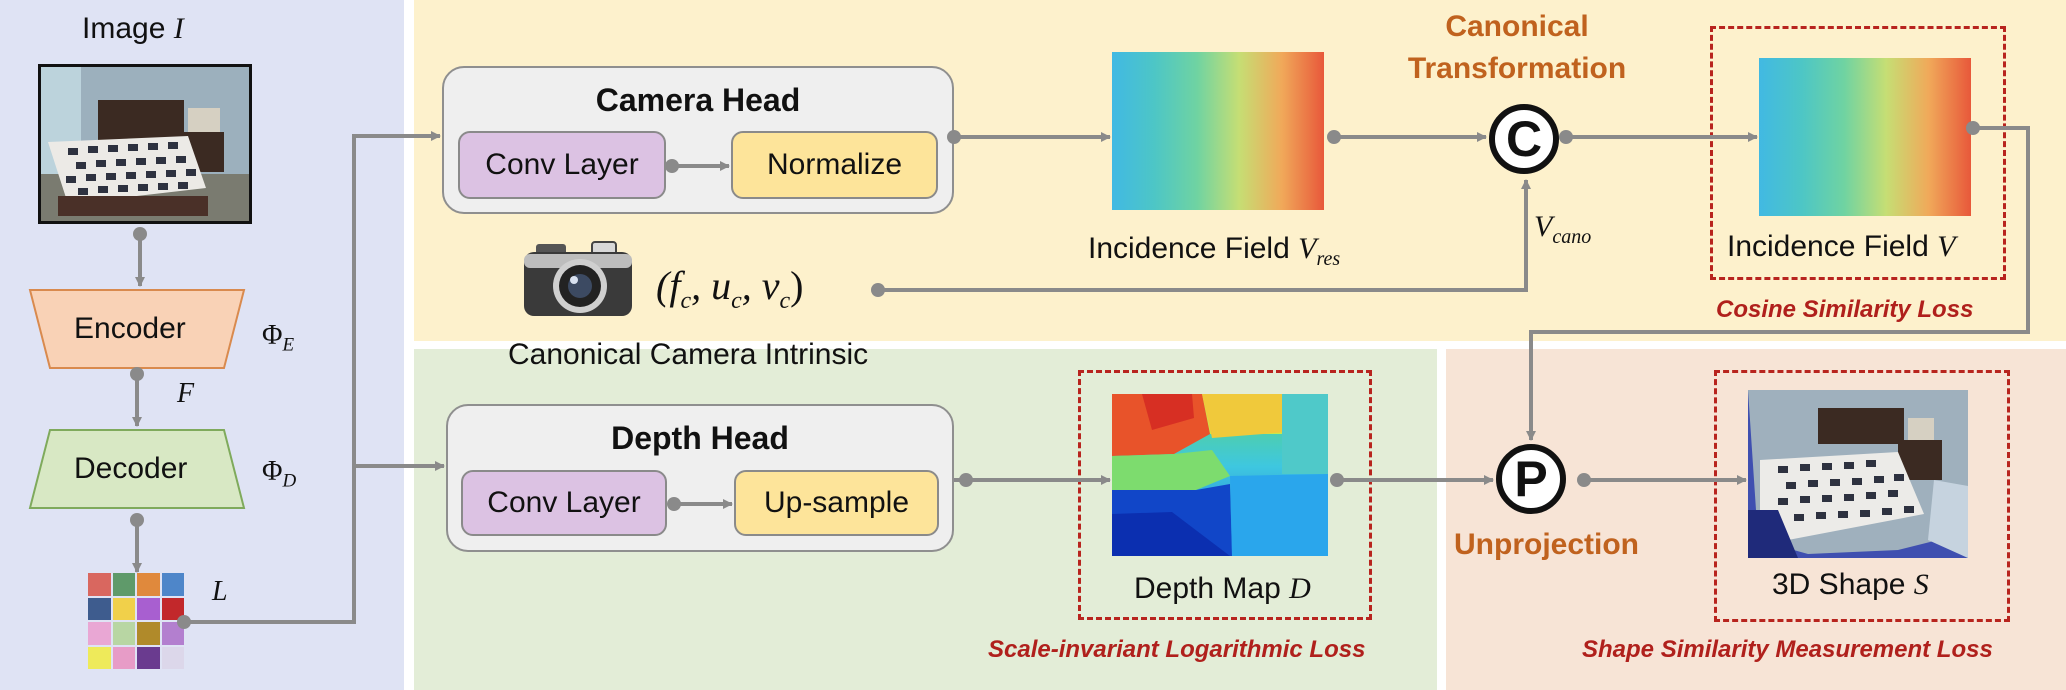 The width and height of the screenshot is (2066, 690). Describe the element at coordinates (136, 621) in the screenshot. I see `latent-token-grid` at that location.